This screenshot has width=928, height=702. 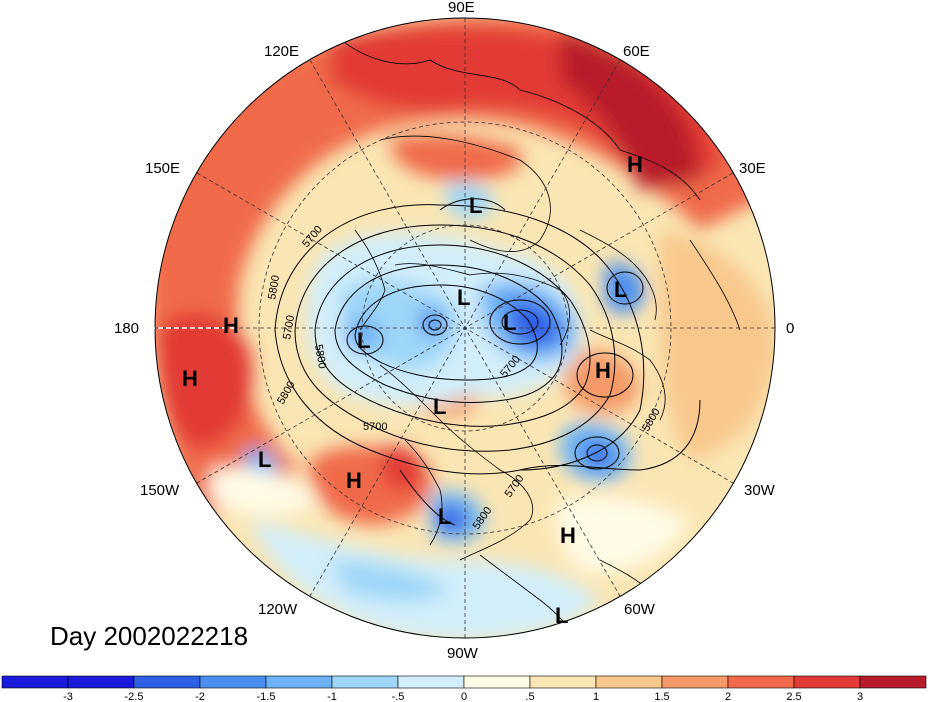 What do you see at coordinates (281, 51) in the screenshot?
I see `lon-label-120e: 120E` at bounding box center [281, 51].